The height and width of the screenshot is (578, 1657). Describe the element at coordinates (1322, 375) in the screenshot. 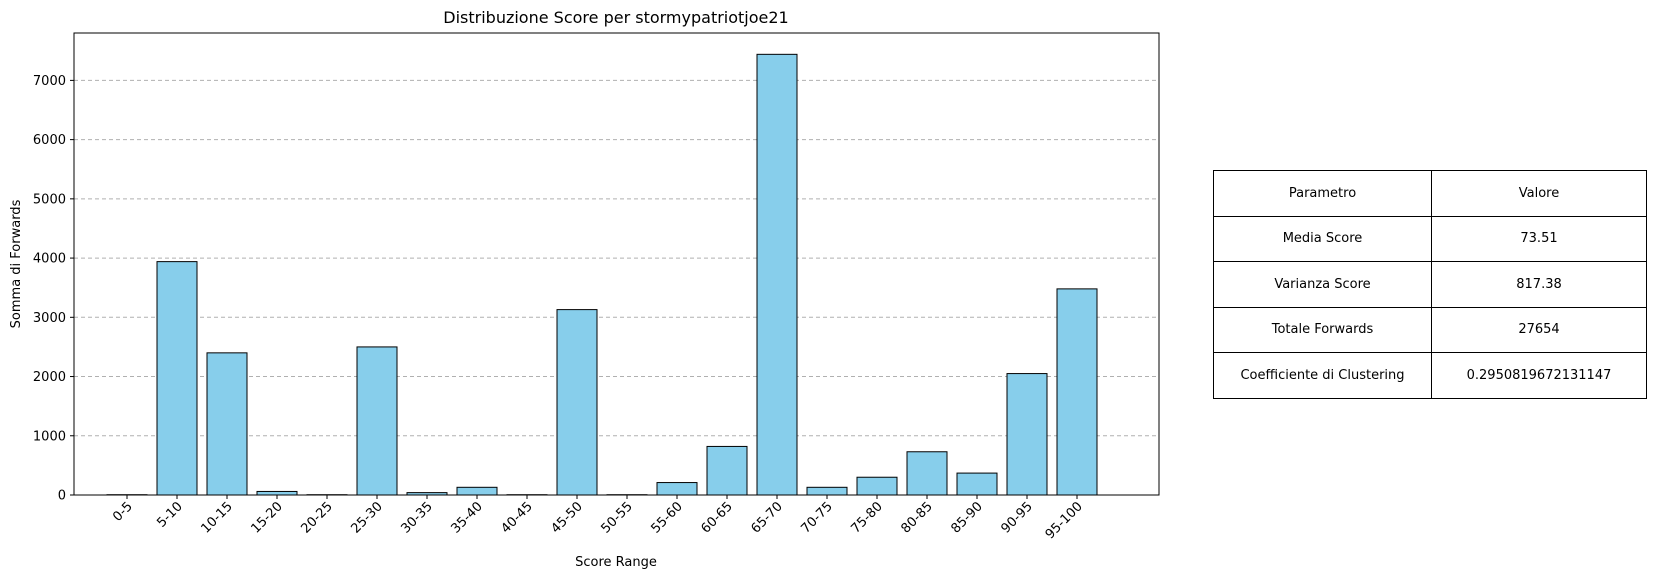

I see `table-cell-param: Coefficiente di Clustering` at that location.